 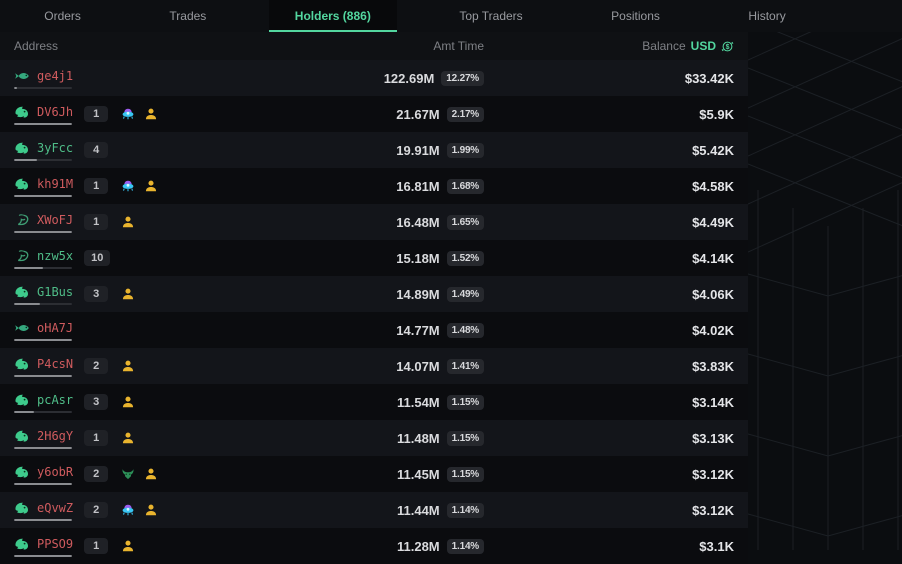 I want to click on tab-trades: Trades, so click(x=187, y=16).